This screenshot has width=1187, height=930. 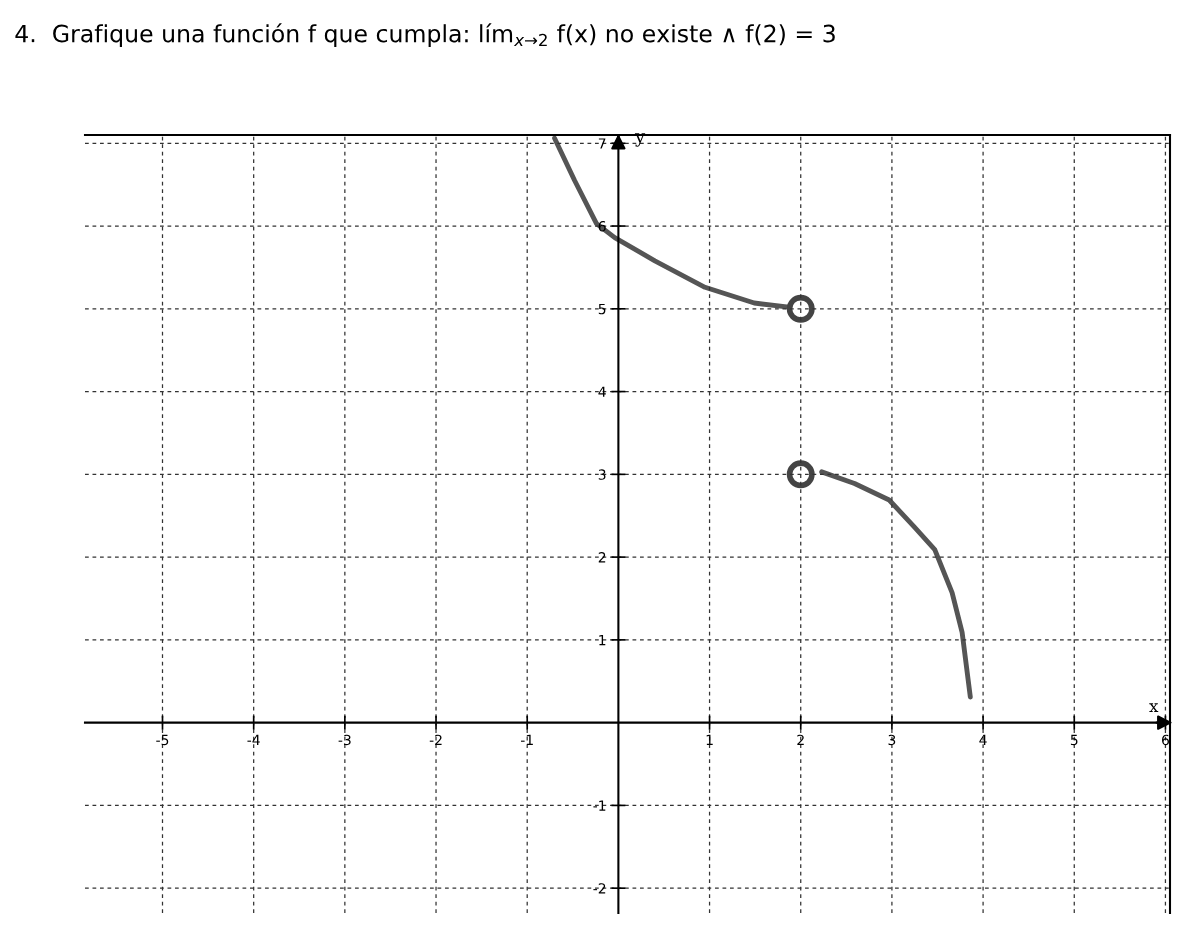 I want to click on y-tick-label: 3, so click(x=602, y=474).